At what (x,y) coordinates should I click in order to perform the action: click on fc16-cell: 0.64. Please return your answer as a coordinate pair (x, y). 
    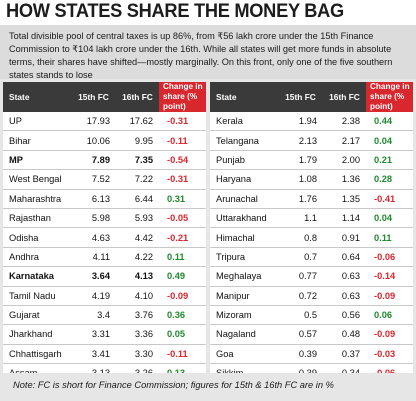
    Looking at the image, I should click on (350, 256).